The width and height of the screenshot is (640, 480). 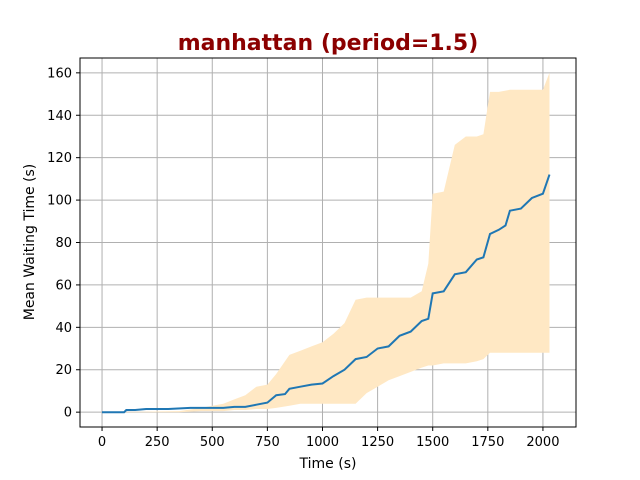 I want to click on x-tick-label: 1000, so click(x=322, y=442).